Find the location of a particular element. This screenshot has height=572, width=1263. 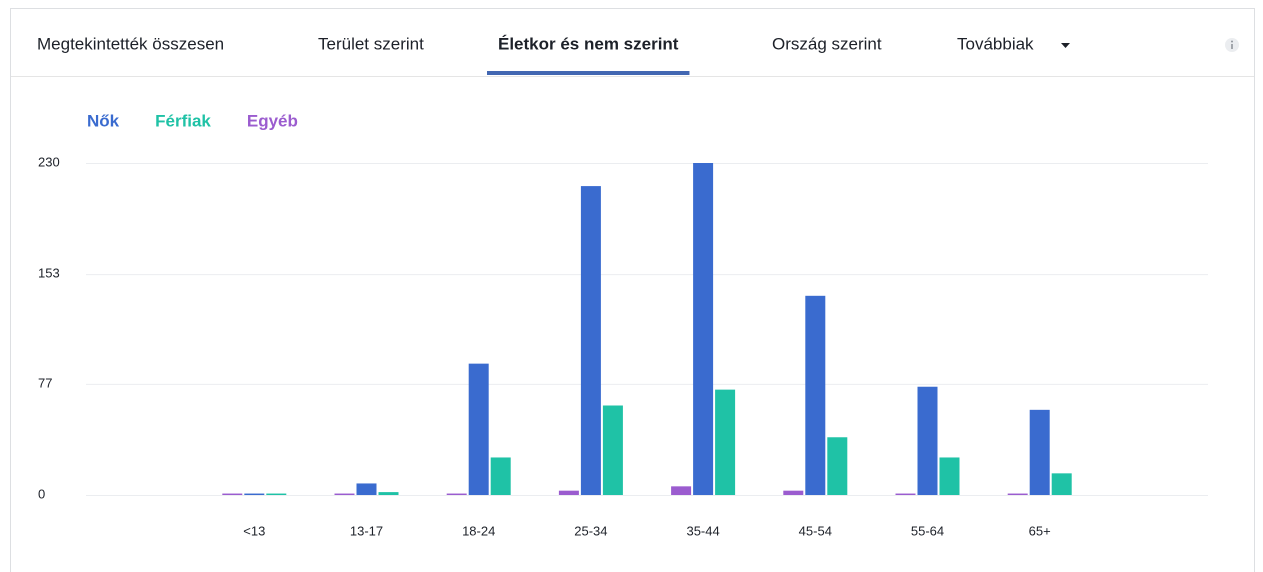

info-icon-glyph is located at coordinates (1232, 46).